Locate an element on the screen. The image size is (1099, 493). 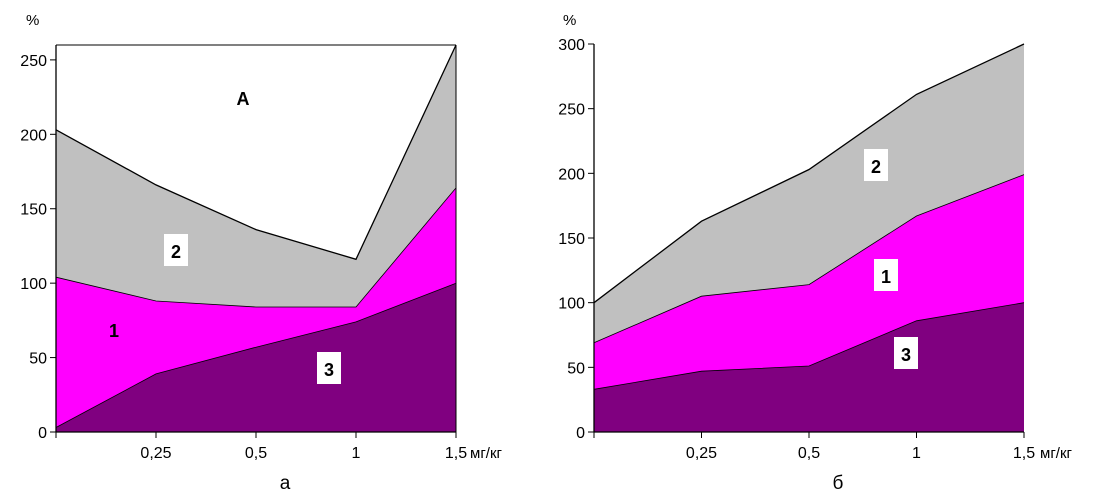
region-label: А is located at coordinates (243, 99).